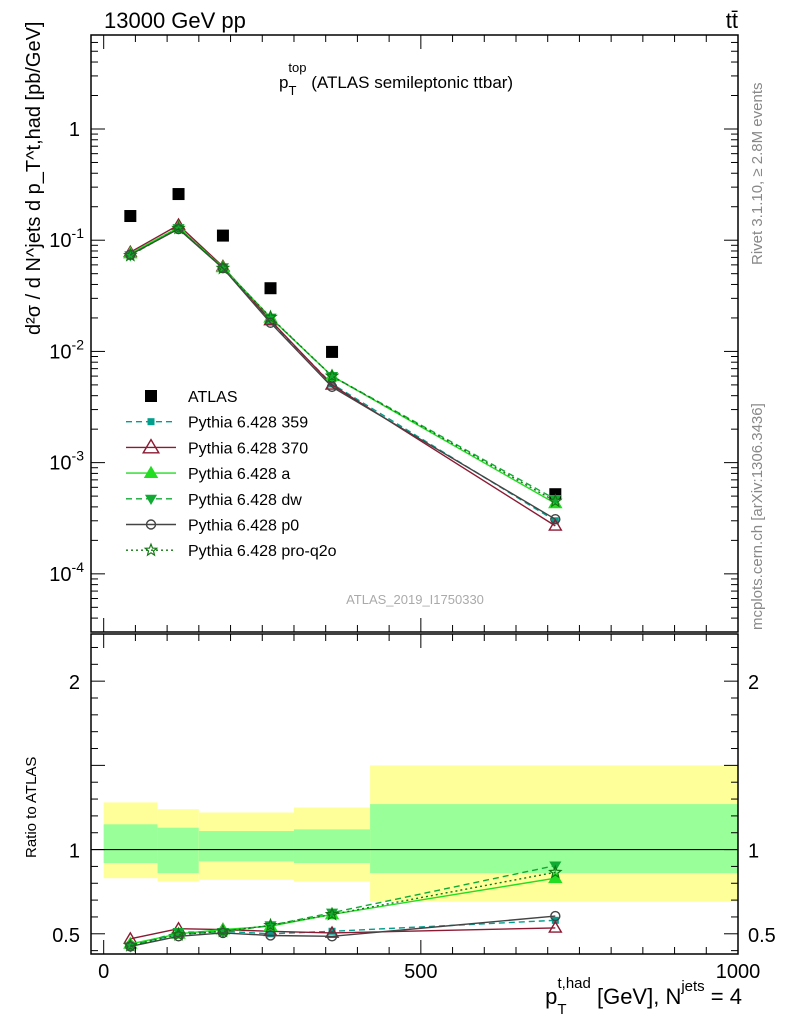  Describe the element at coordinates (415, 599) in the screenshot. I see `analysis-id: ATLAS_2019_I1750330` at that location.